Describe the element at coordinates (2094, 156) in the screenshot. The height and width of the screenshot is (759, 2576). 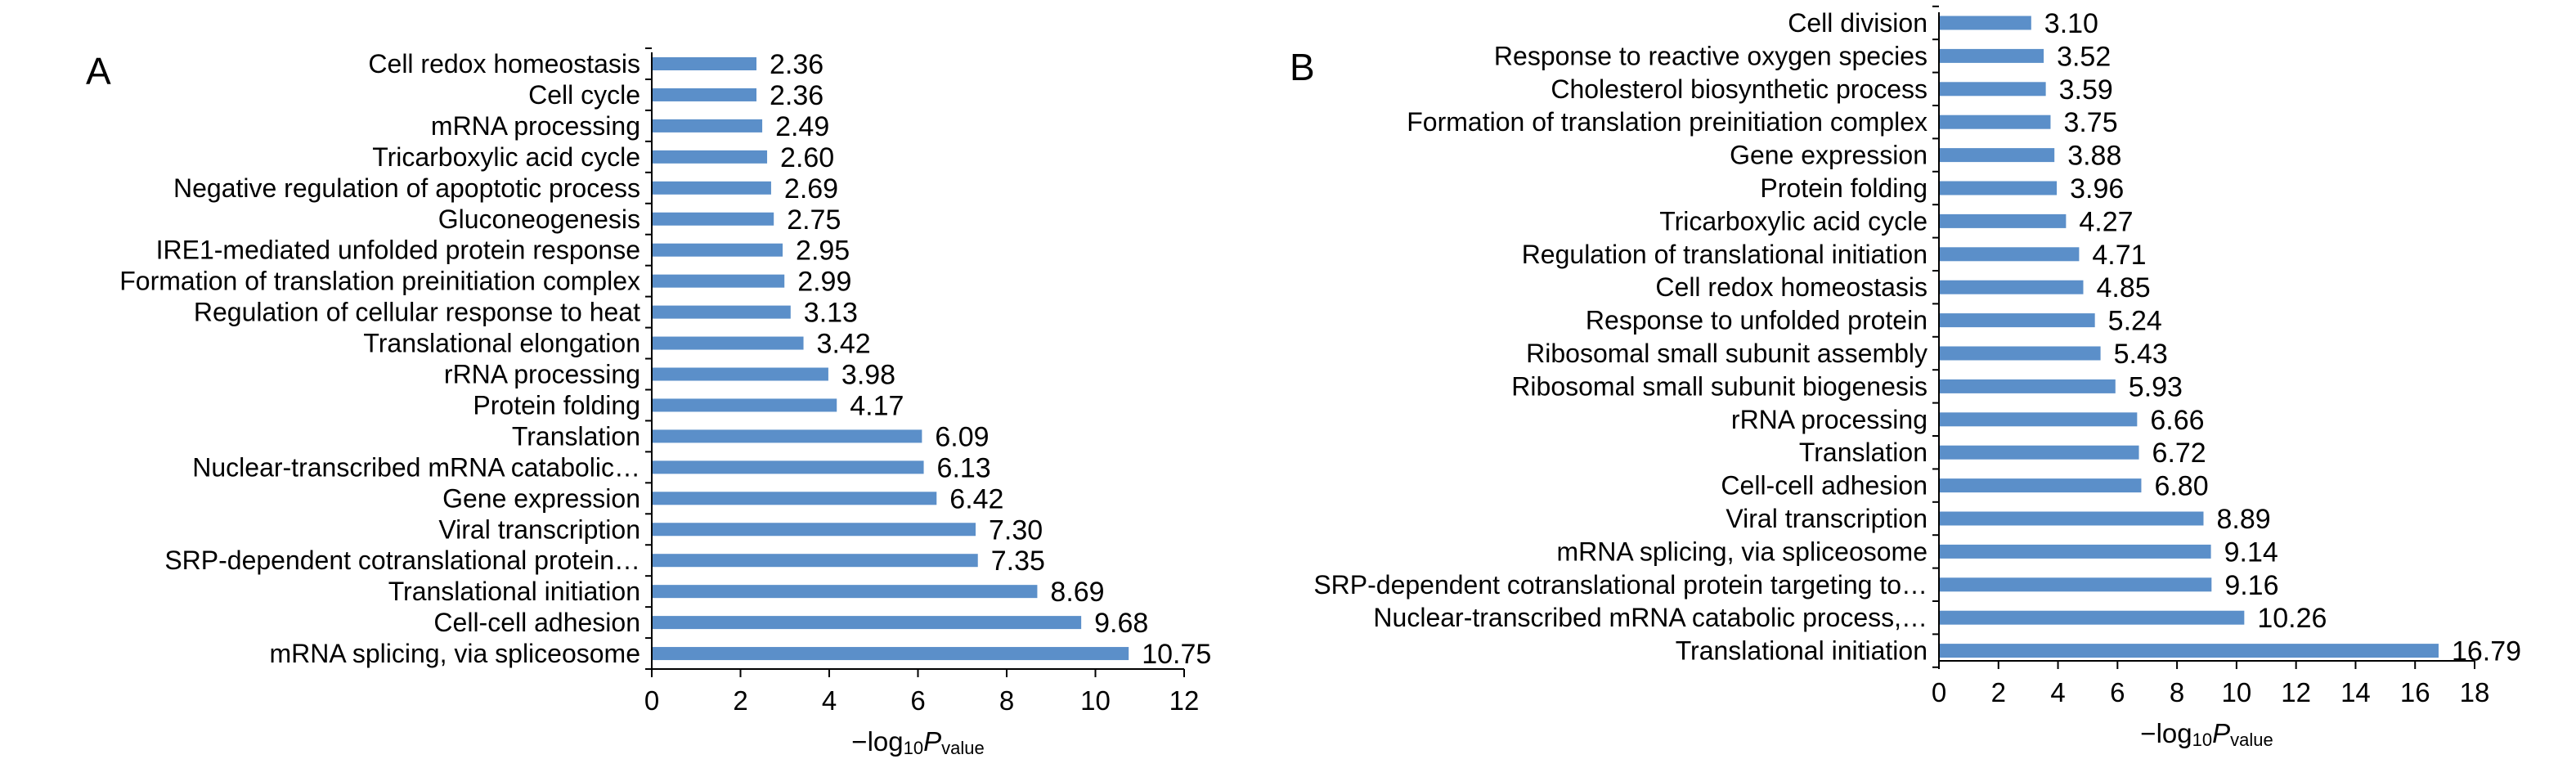
I see `value-label: 3.88` at that location.